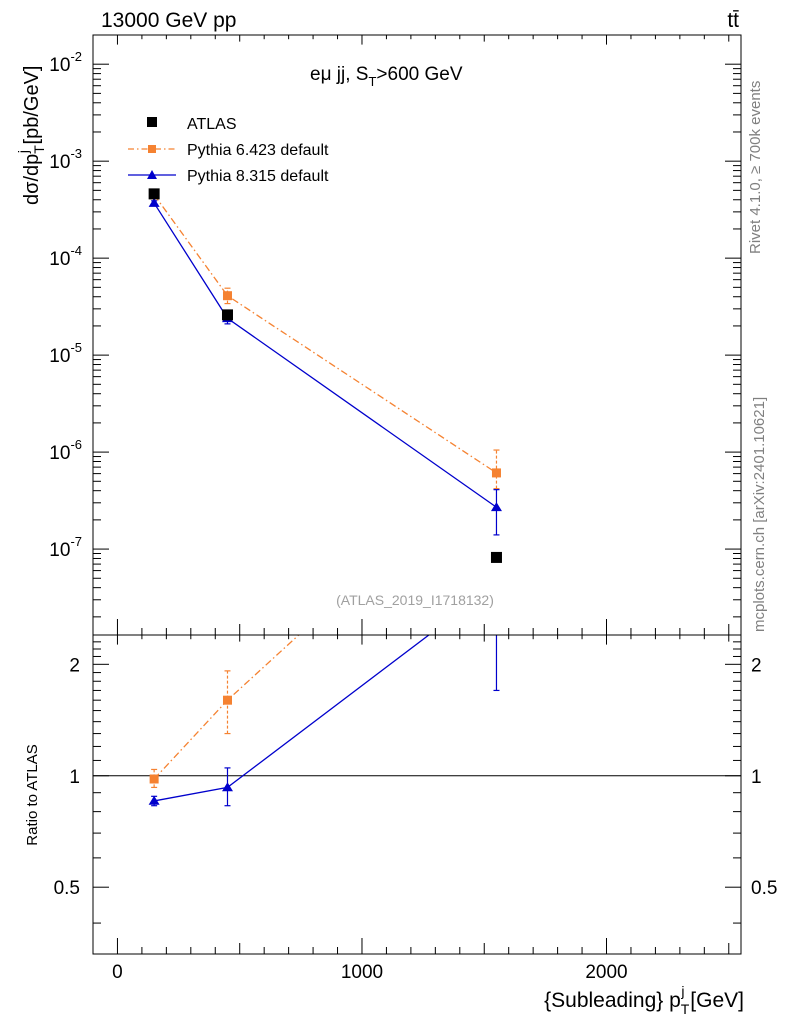 The height and width of the screenshot is (1024, 786). What do you see at coordinates (612, 1000) in the screenshot?
I see `xlabel-main: {Subleading} p` at bounding box center [612, 1000].